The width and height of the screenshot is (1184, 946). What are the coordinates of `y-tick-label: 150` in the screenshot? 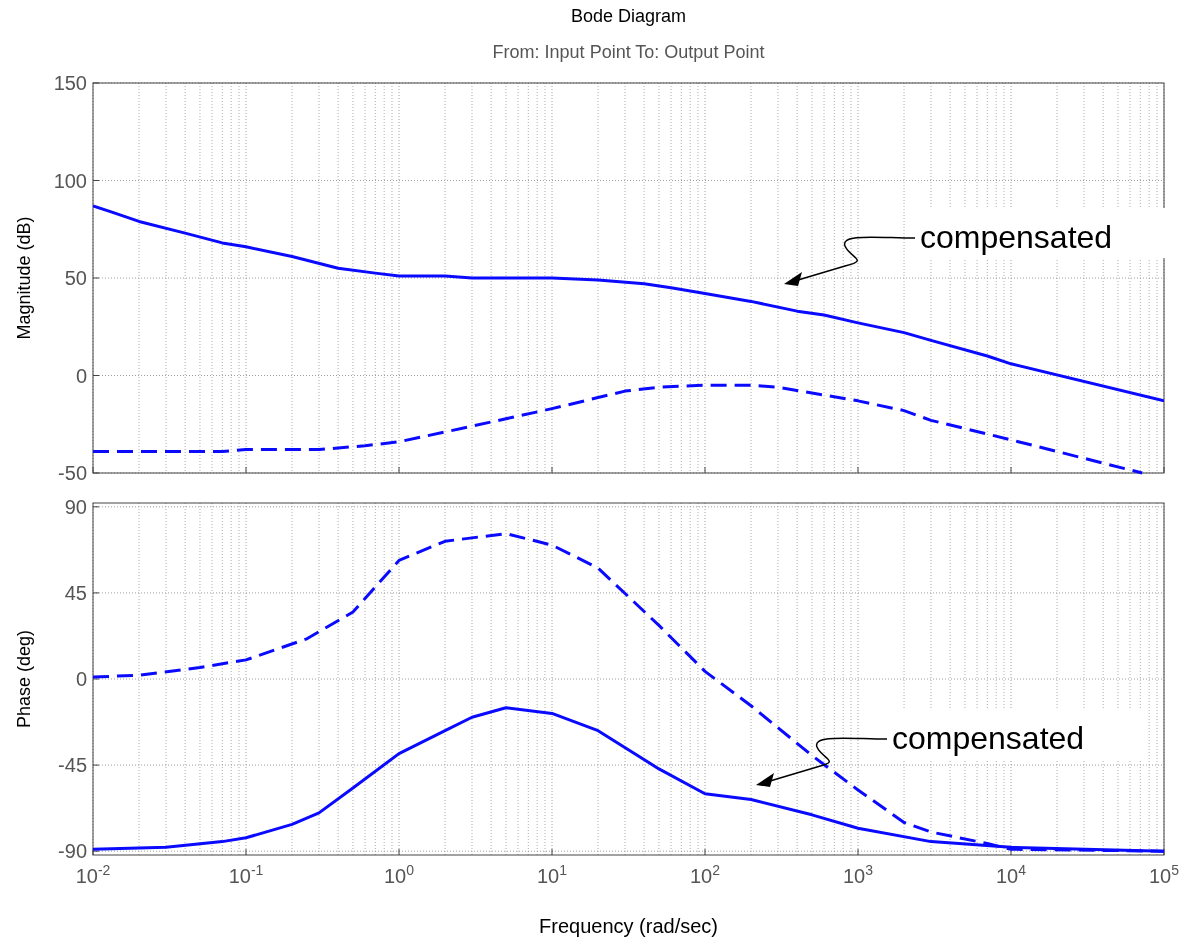 It's located at (70, 83).